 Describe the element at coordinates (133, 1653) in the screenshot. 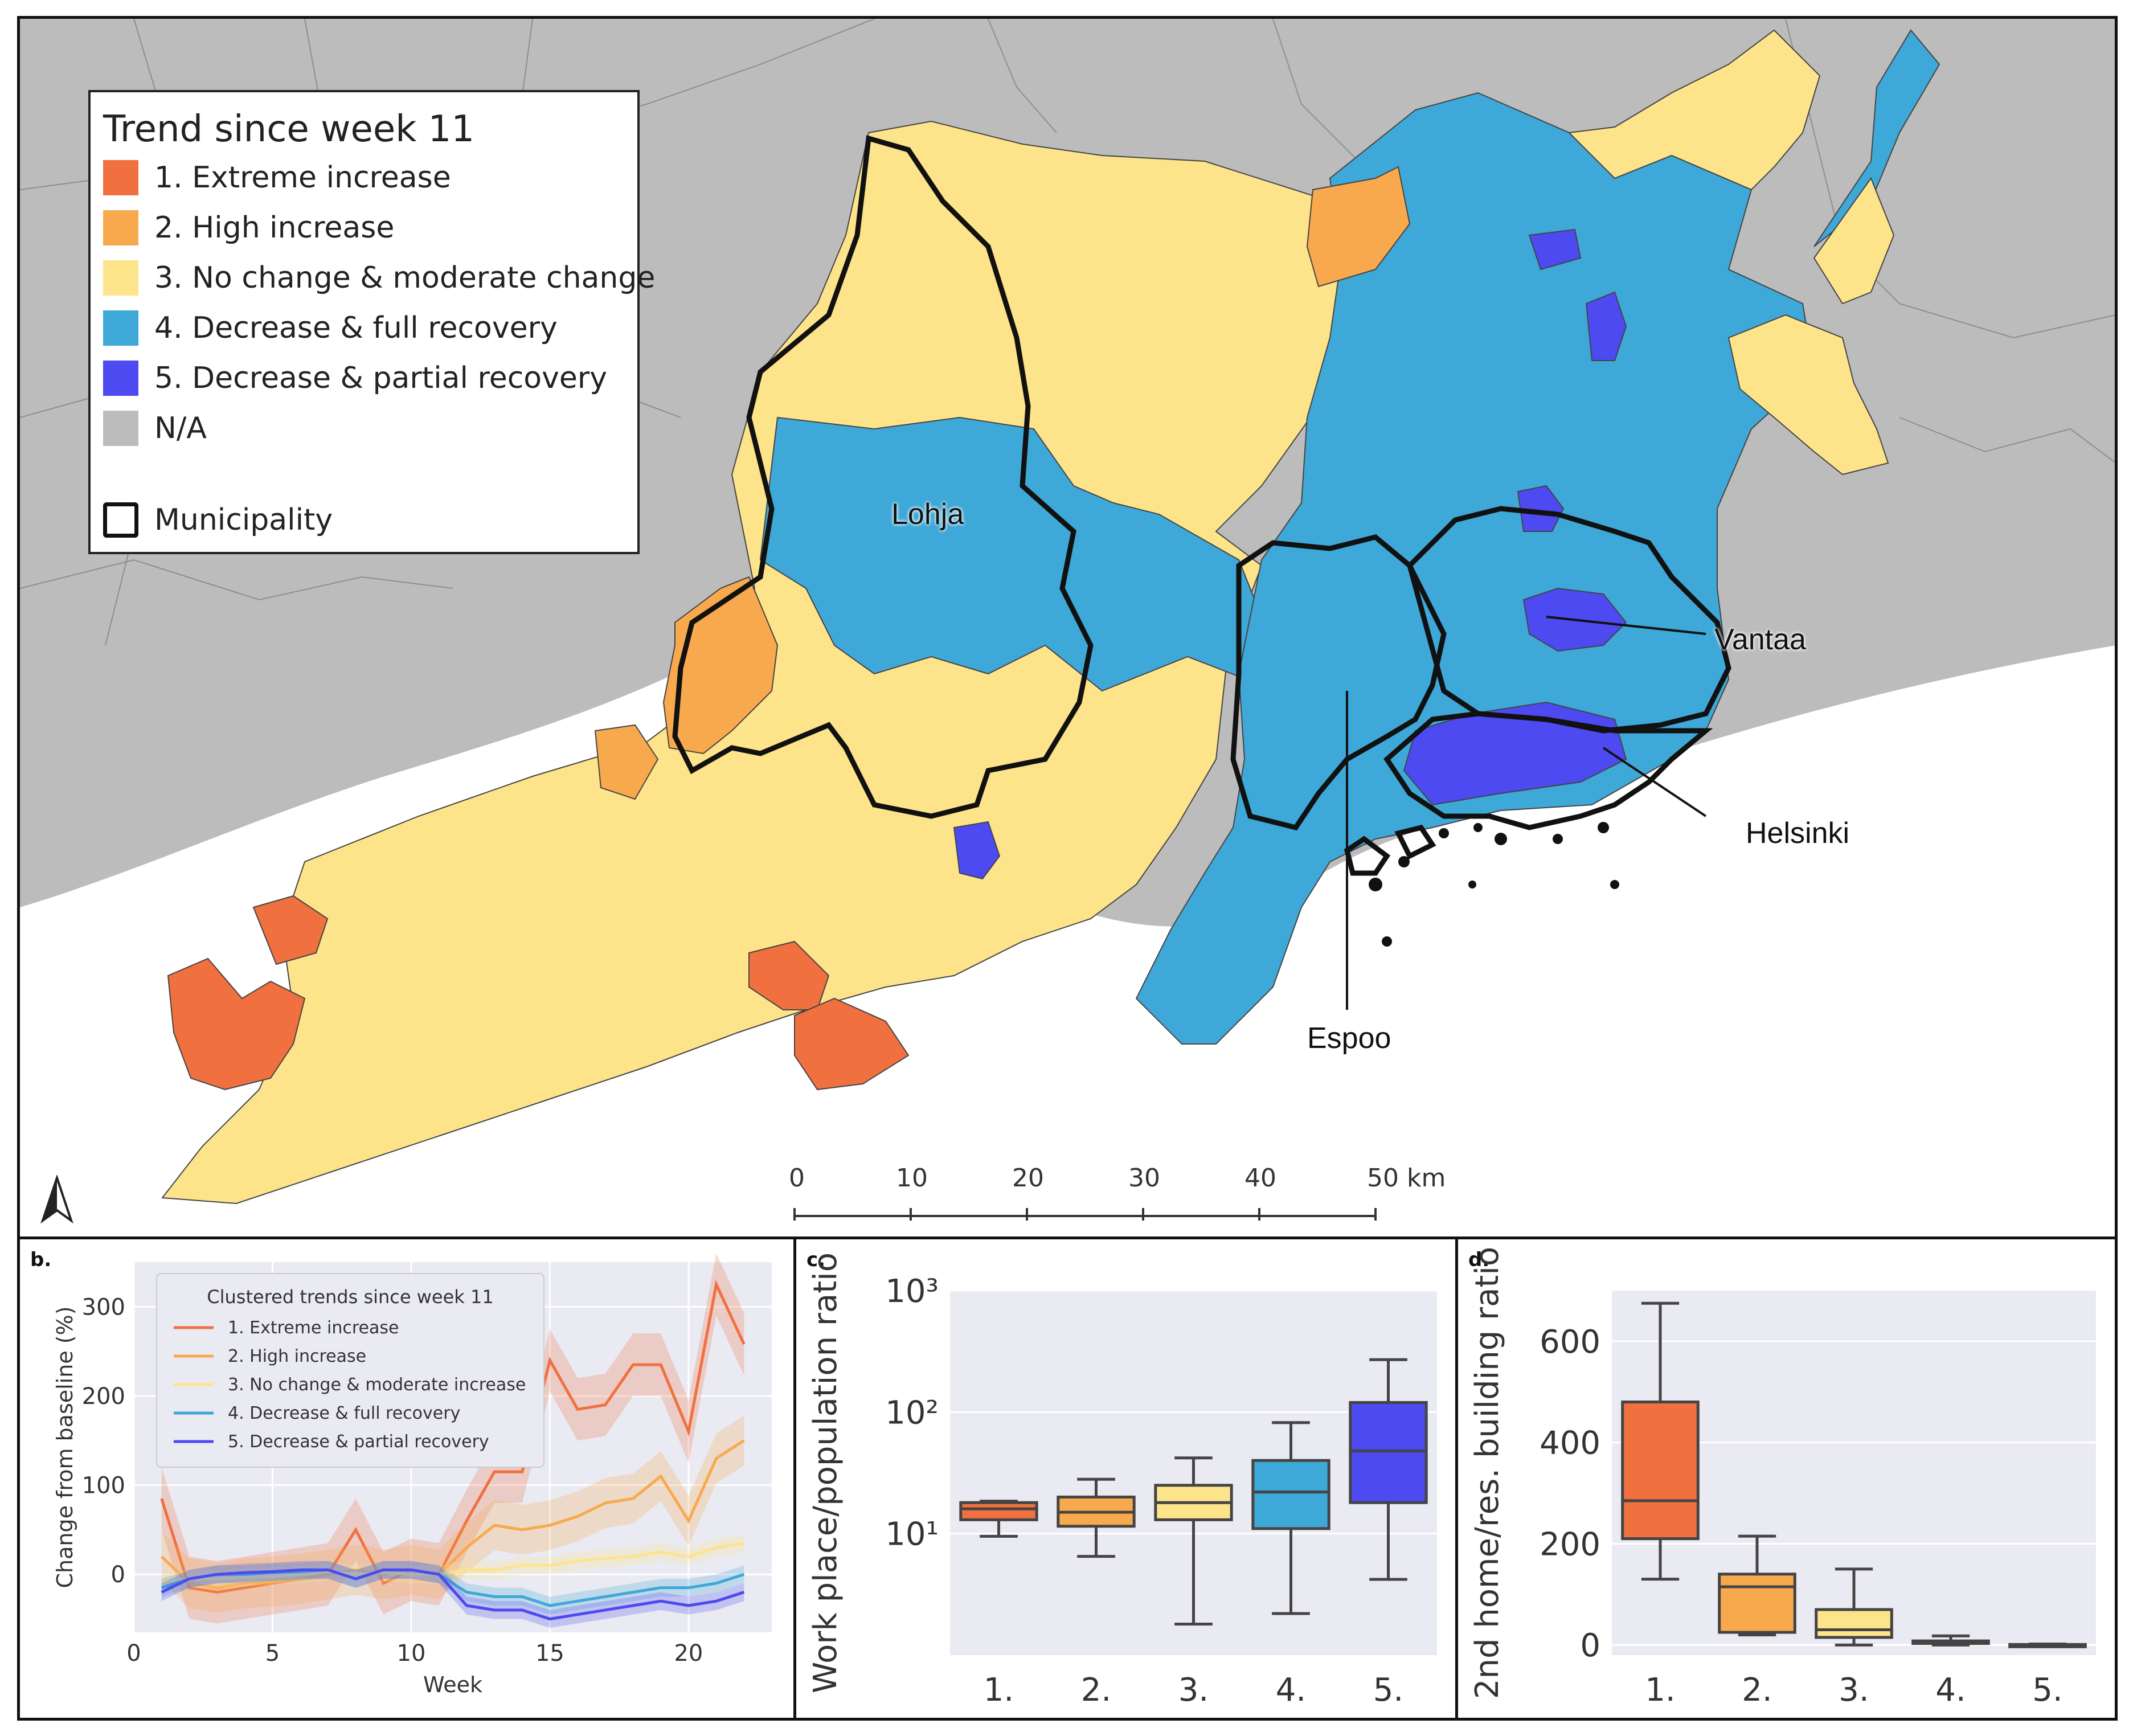

I see `x-tick-label: 0` at that location.